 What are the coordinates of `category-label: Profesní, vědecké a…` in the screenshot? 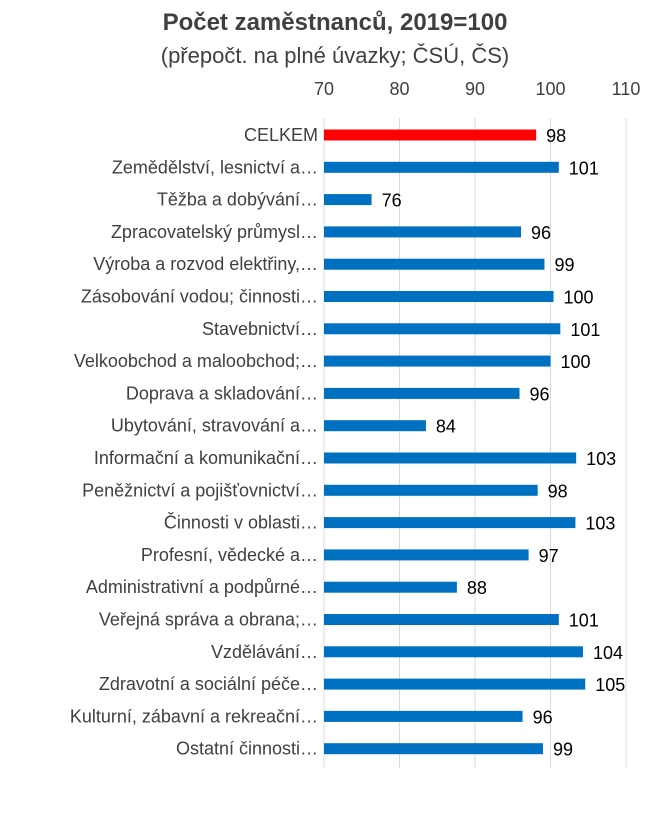 It's located at (229, 555).